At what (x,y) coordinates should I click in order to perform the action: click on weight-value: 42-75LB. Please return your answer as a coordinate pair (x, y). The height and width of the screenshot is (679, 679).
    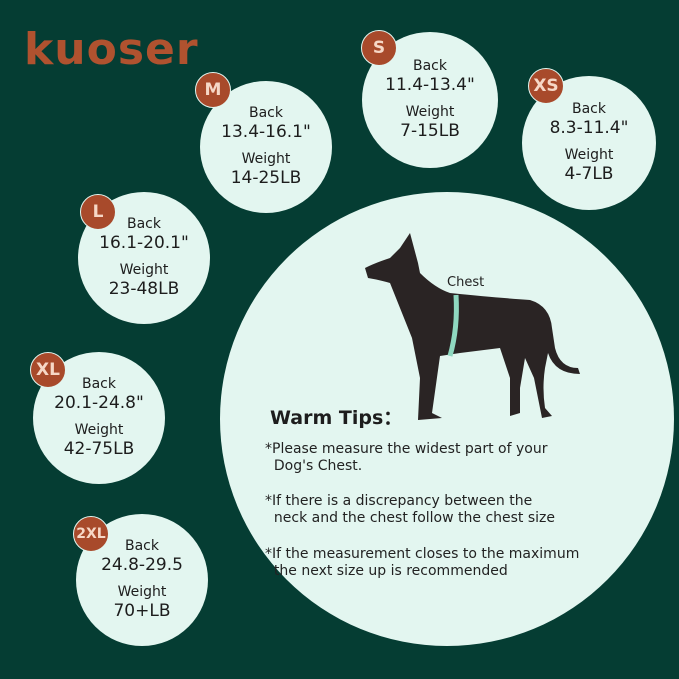
    Looking at the image, I should click on (99, 449).